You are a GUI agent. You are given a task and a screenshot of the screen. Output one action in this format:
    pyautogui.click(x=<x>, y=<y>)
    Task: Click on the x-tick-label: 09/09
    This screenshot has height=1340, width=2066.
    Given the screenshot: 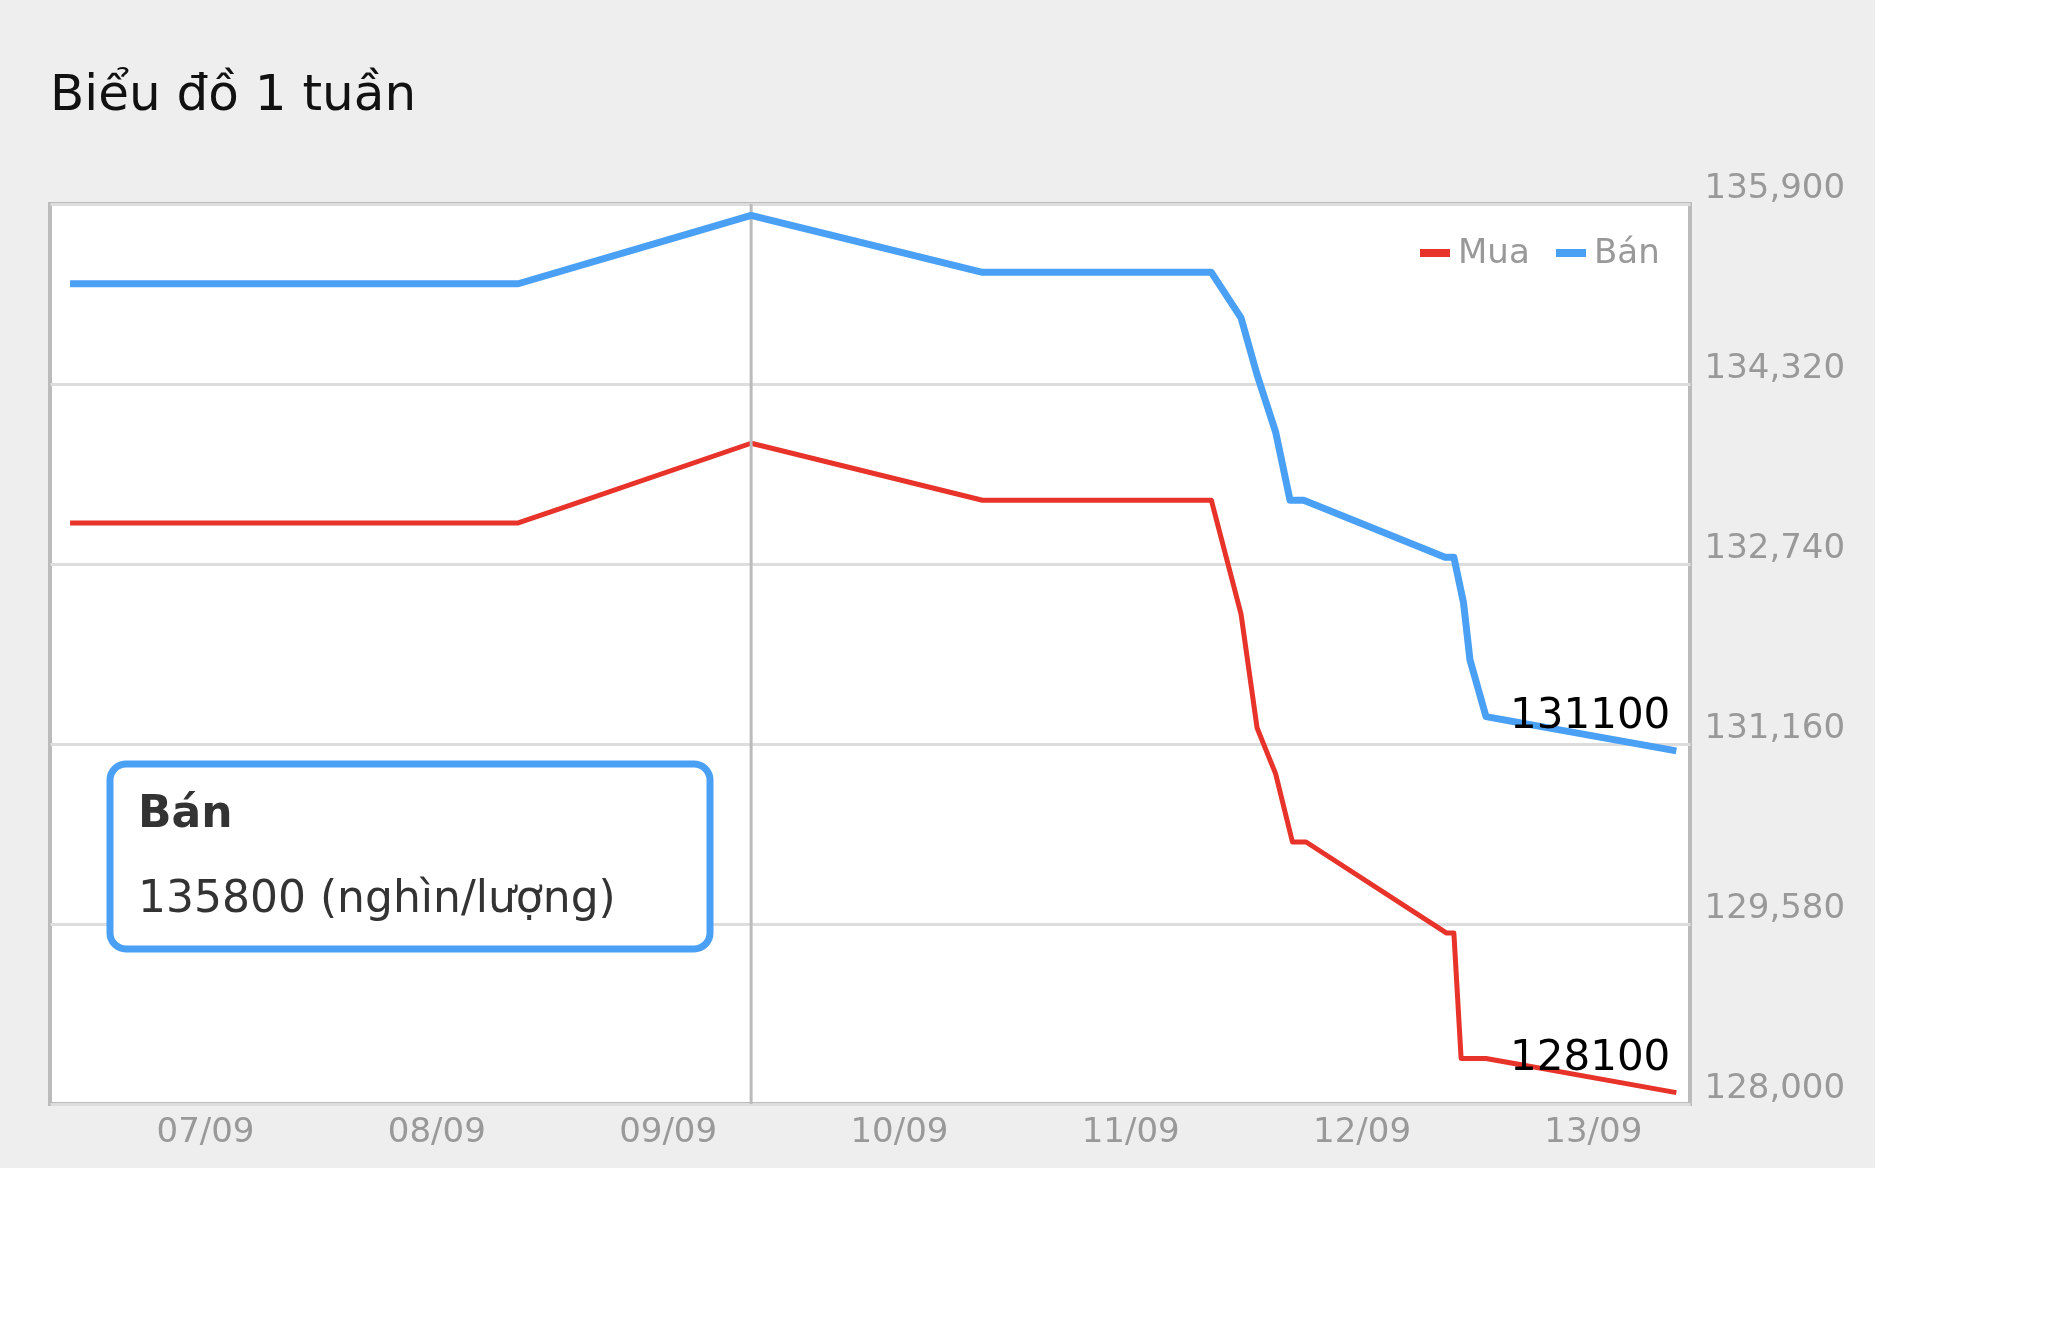 What is the action you would take?
    pyautogui.click(x=668, y=1129)
    